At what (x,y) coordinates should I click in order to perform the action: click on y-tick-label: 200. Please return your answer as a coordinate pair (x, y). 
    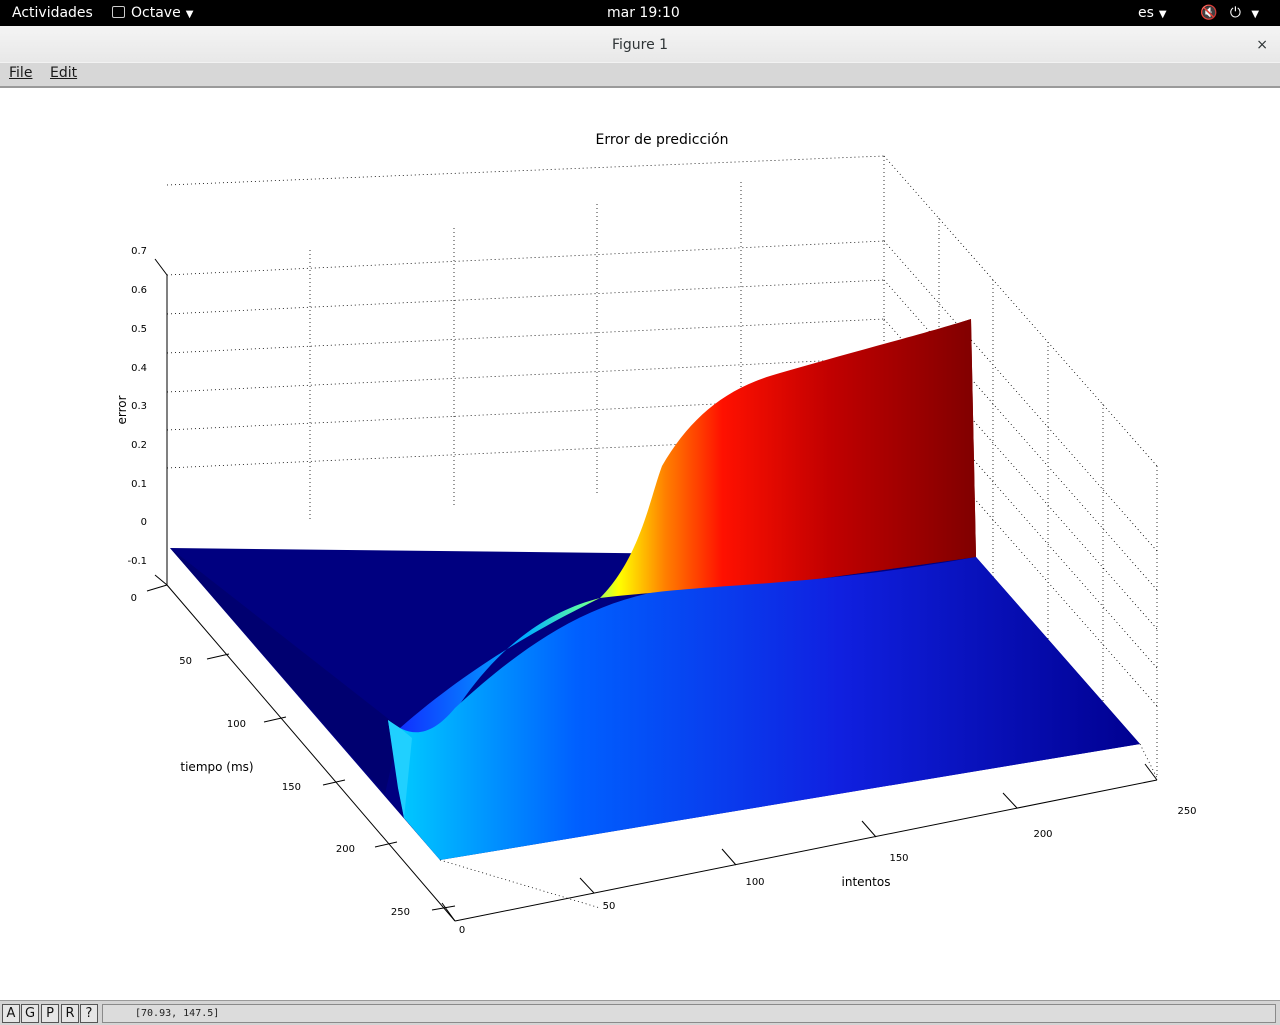
    Looking at the image, I should click on (345, 849).